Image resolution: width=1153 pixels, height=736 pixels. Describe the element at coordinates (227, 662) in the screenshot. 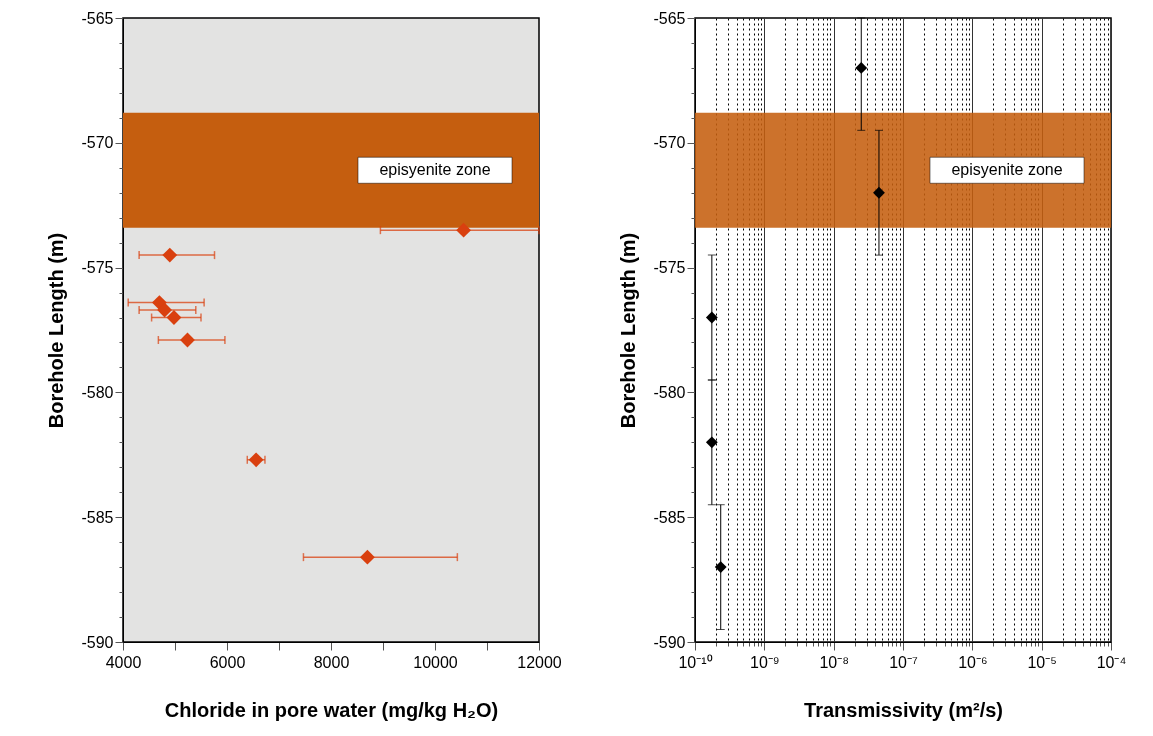

I see `x-tick-label: 6000` at that location.